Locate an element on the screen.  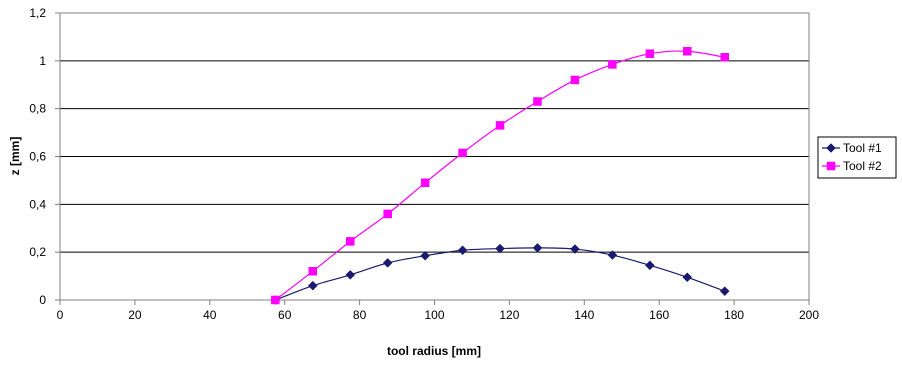
x-tick-label: 40 is located at coordinates (210, 315).